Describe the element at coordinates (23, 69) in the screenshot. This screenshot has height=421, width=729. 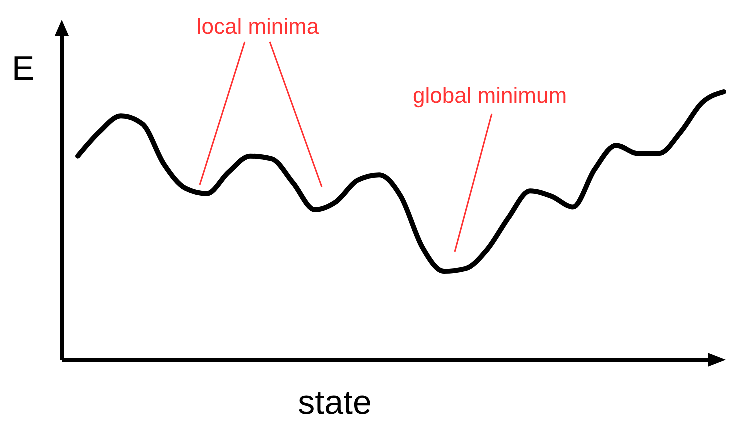
I see `y-axis-title: E` at that location.